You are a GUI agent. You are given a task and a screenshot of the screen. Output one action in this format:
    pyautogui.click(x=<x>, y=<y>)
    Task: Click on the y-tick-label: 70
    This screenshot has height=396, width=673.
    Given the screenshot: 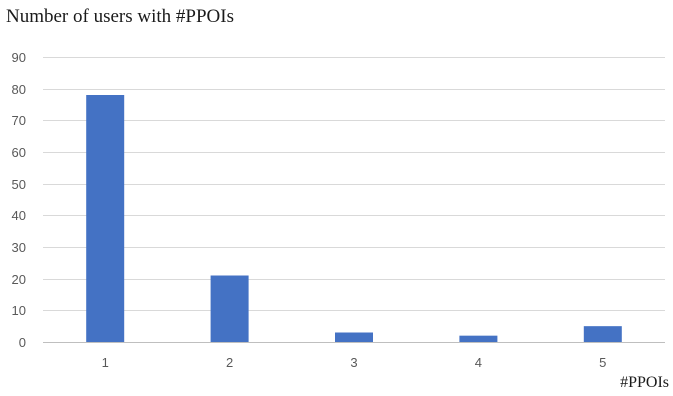 What is the action you would take?
    pyautogui.click(x=19, y=120)
    